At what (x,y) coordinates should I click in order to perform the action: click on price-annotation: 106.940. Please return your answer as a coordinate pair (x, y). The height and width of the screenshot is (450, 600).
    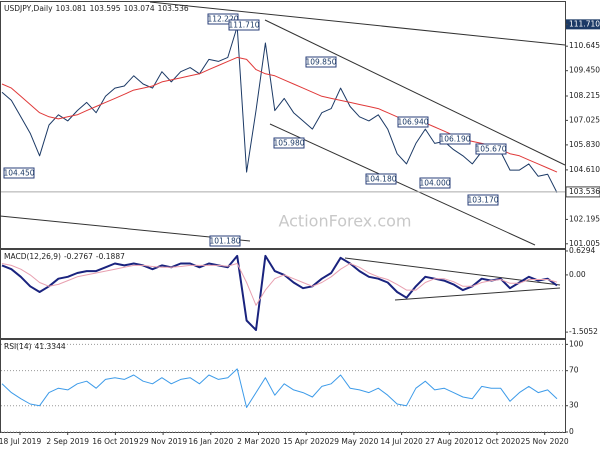
    Looking at the image, I should click on (412, 122).